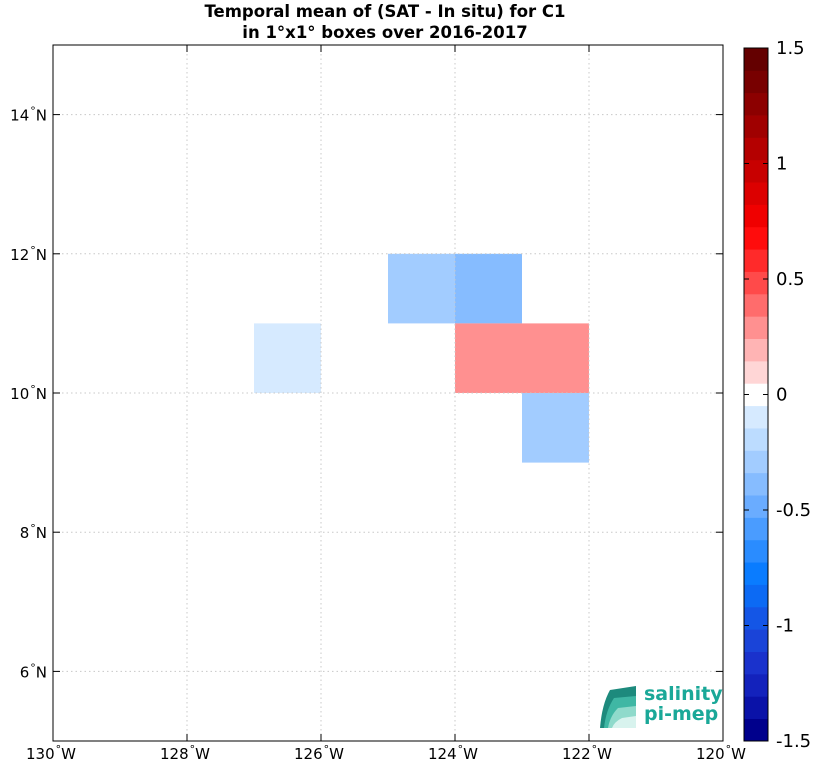 This screenshot has width=813, height=763. Describe the element at coordinates (793, 510) in the screenshot. I see `colorbar-tick-label-4: -0.5` at that location.